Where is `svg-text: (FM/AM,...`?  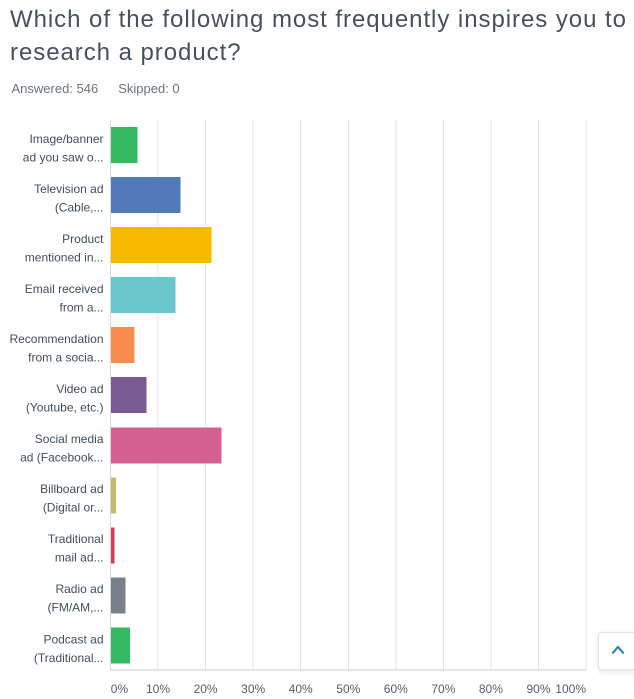
svg-text: (FM/AM,... is located at coordinates (76, 608).